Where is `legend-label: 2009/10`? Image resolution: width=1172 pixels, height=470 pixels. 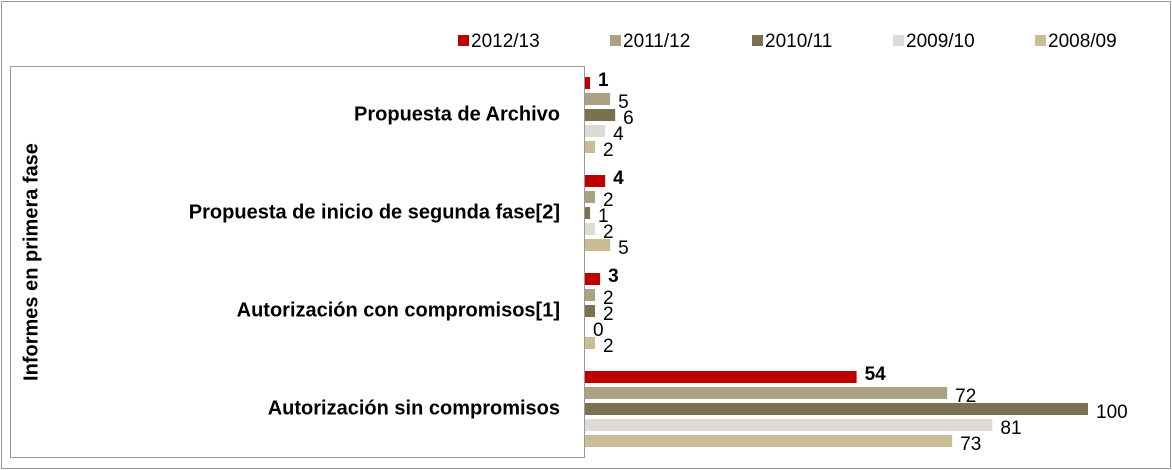
legend-label: 2009/10 is located at coordinates (940, 41).